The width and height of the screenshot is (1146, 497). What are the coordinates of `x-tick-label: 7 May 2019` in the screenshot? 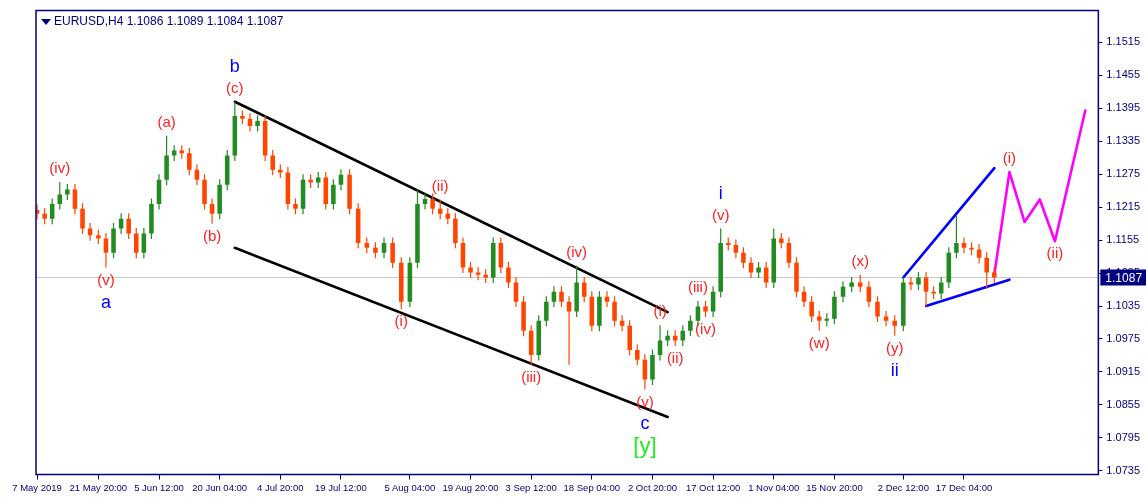 It's located at (37, 487).